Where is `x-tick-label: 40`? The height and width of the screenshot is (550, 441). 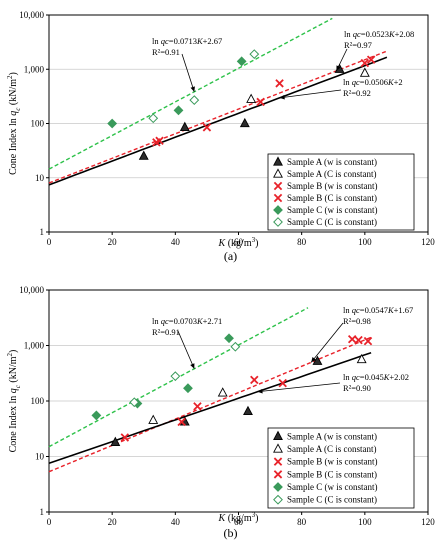 x-tick-label: 40 is located at coordinates (176, 522).